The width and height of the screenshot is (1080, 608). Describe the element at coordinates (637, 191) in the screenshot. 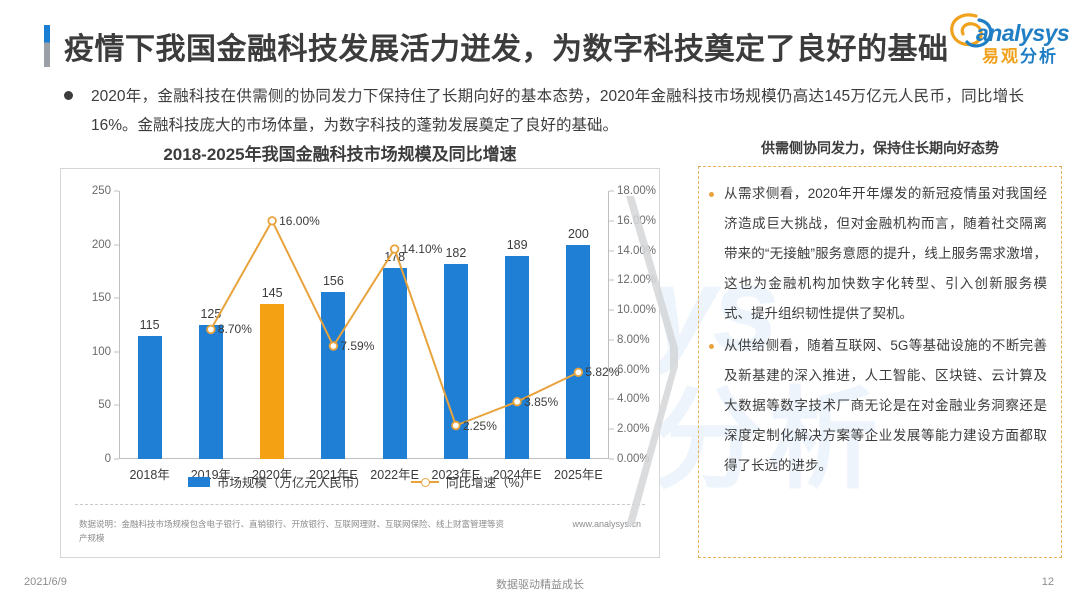

I see `y-tick-right: 18.00%` at that location.